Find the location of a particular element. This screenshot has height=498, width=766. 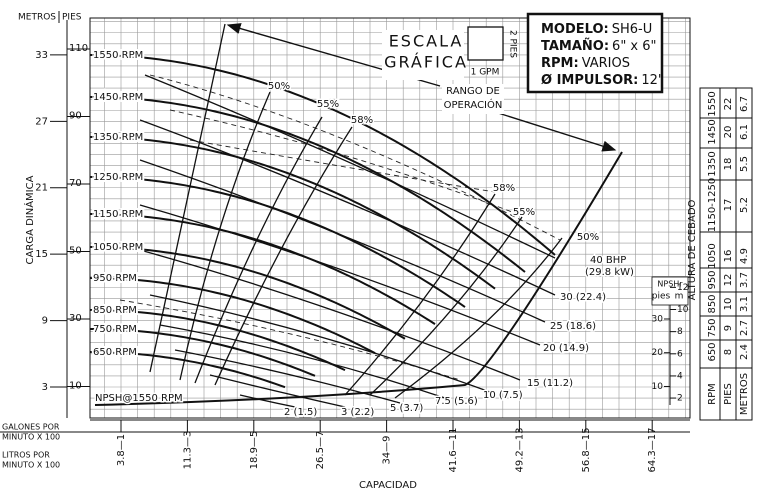

range-bg is located at coordinates (473, 99).